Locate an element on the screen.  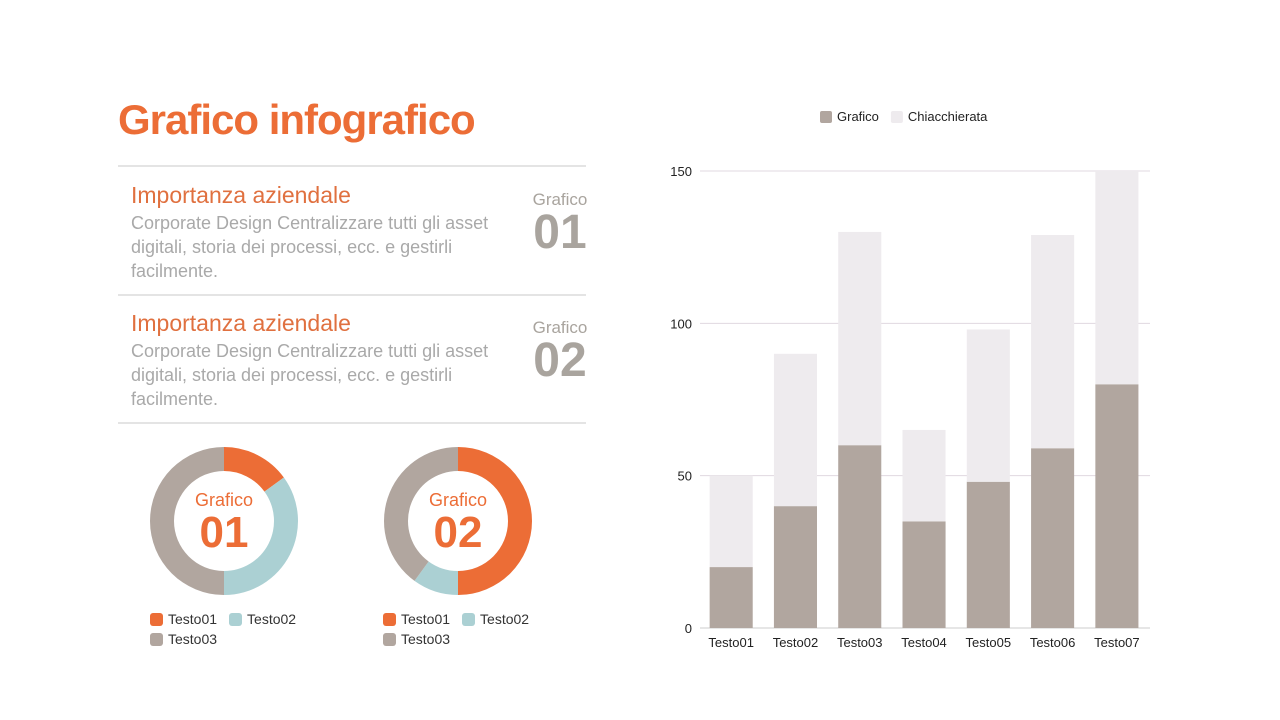
x-tick-label: Testo07 is located at coordinates (1117, 642).